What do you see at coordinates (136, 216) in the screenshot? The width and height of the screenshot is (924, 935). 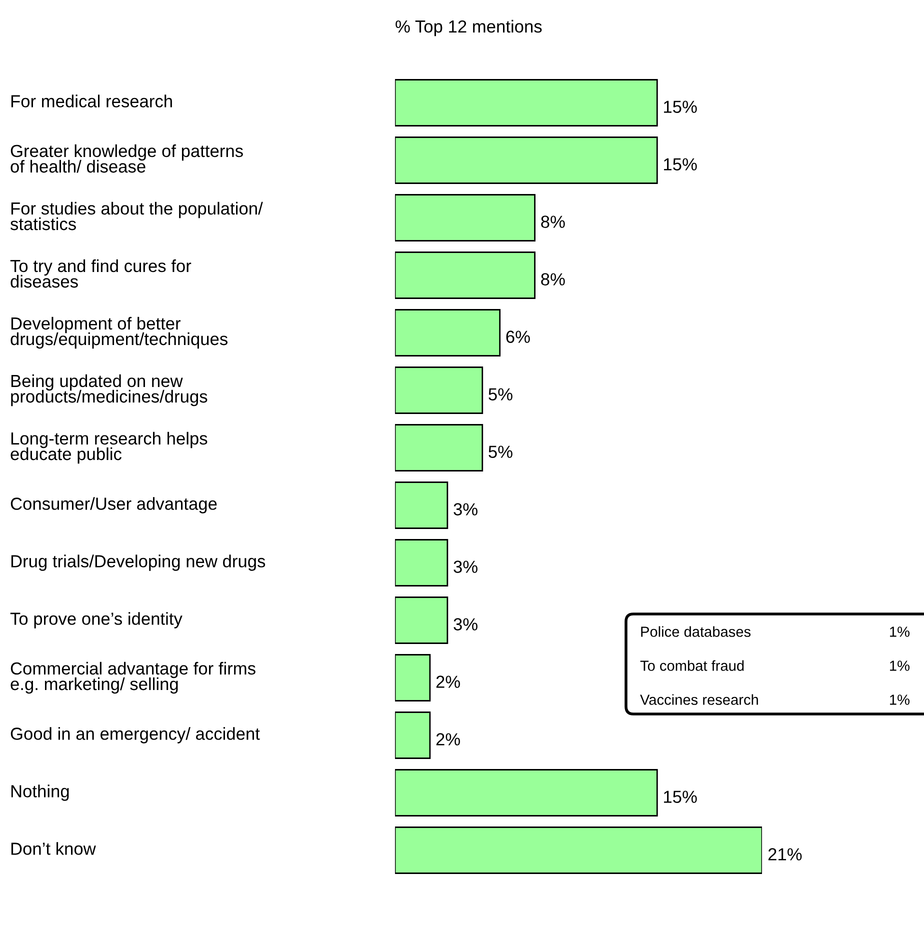 I see `y-tick-label: For studies about the population/ statistics` at bounding box center [136, 216].